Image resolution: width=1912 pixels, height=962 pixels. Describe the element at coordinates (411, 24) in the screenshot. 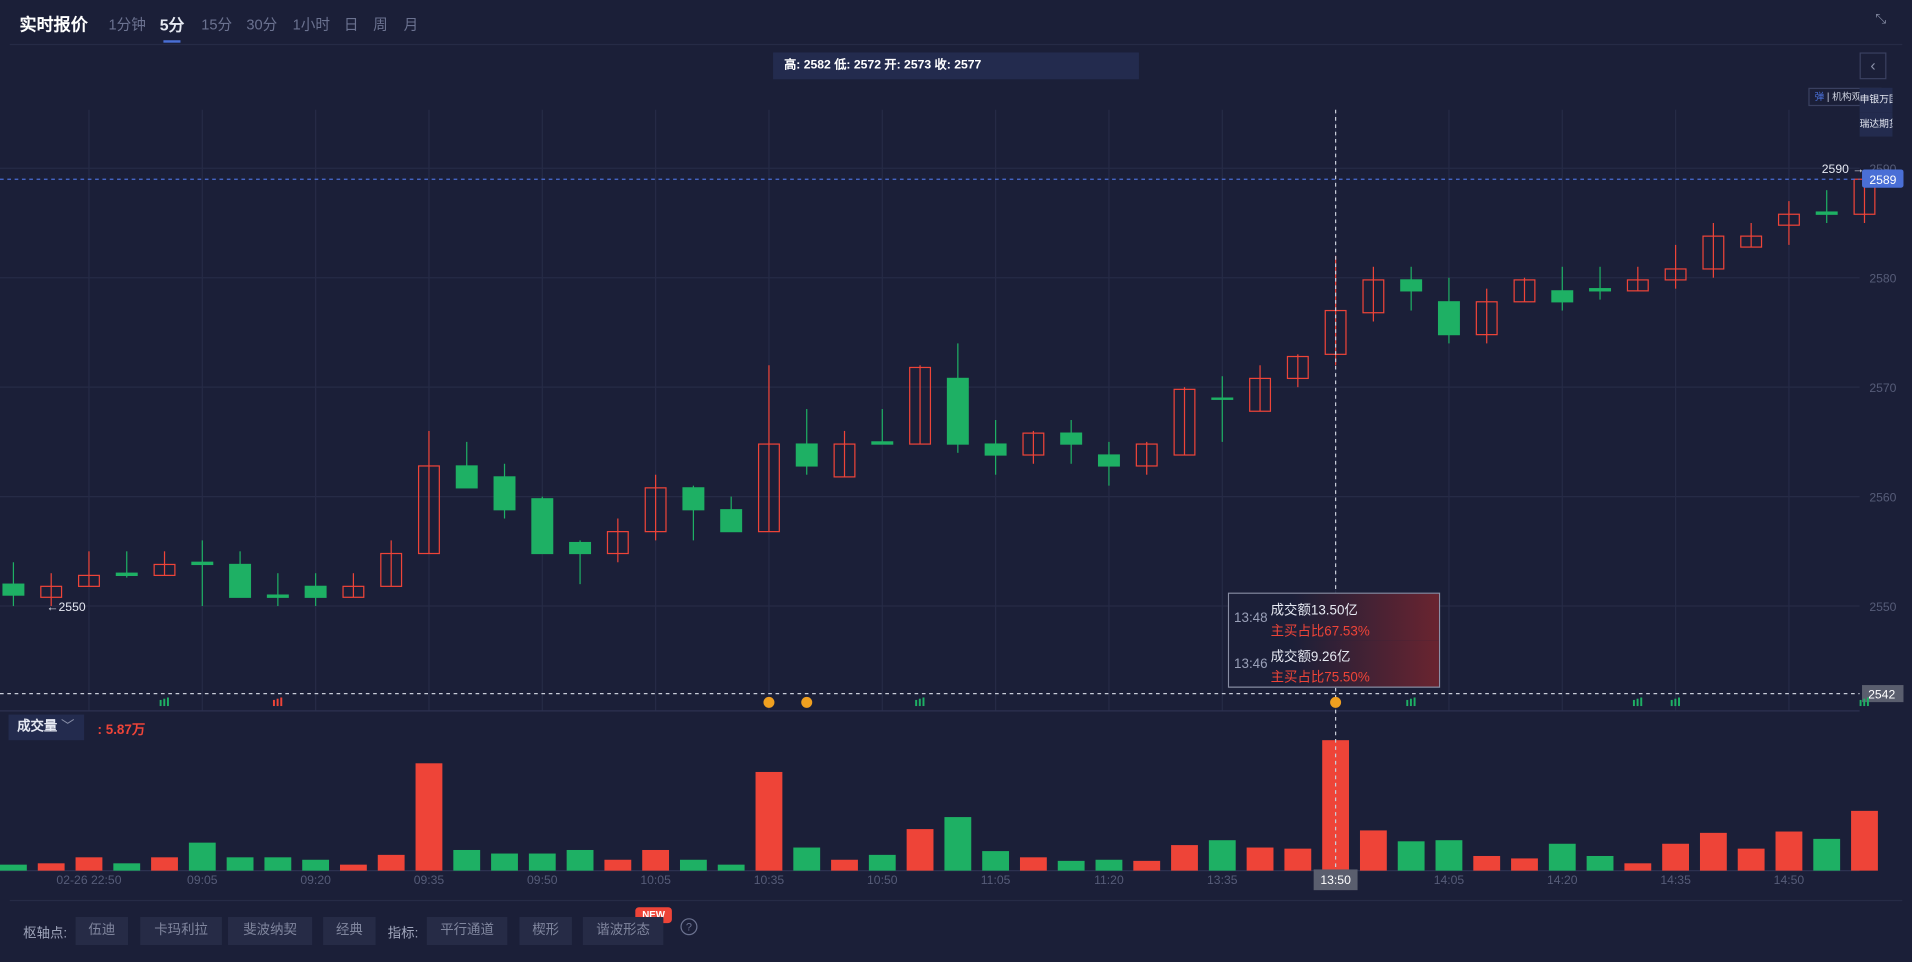

I see `tab-period: 月` at that location.